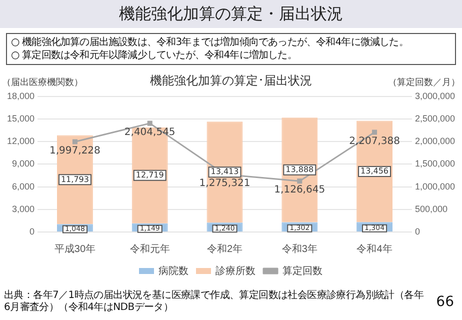  I want to click on source-note: 出典：各年7／1時点の届出状況を基に医療課で作成、算定回数は社会医療診療行為別統計（各年6月審査分）（令和4年はNDBデータ）, so click(214, 302).